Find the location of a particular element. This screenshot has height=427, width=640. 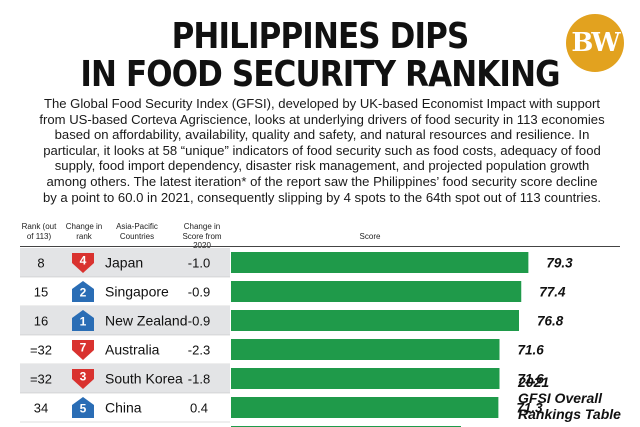

header-divider is located at coordinates (320, 246).